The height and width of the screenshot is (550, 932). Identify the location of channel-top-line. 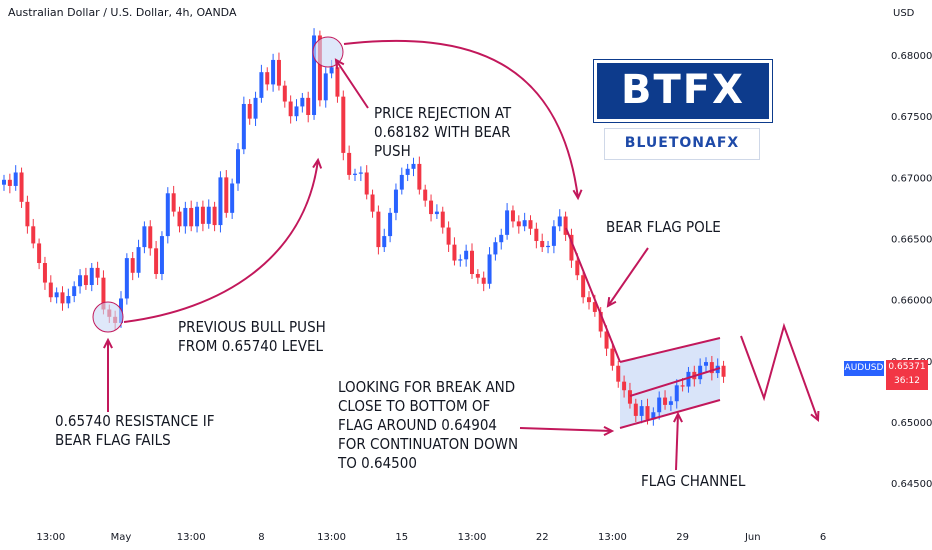
(670, 350).